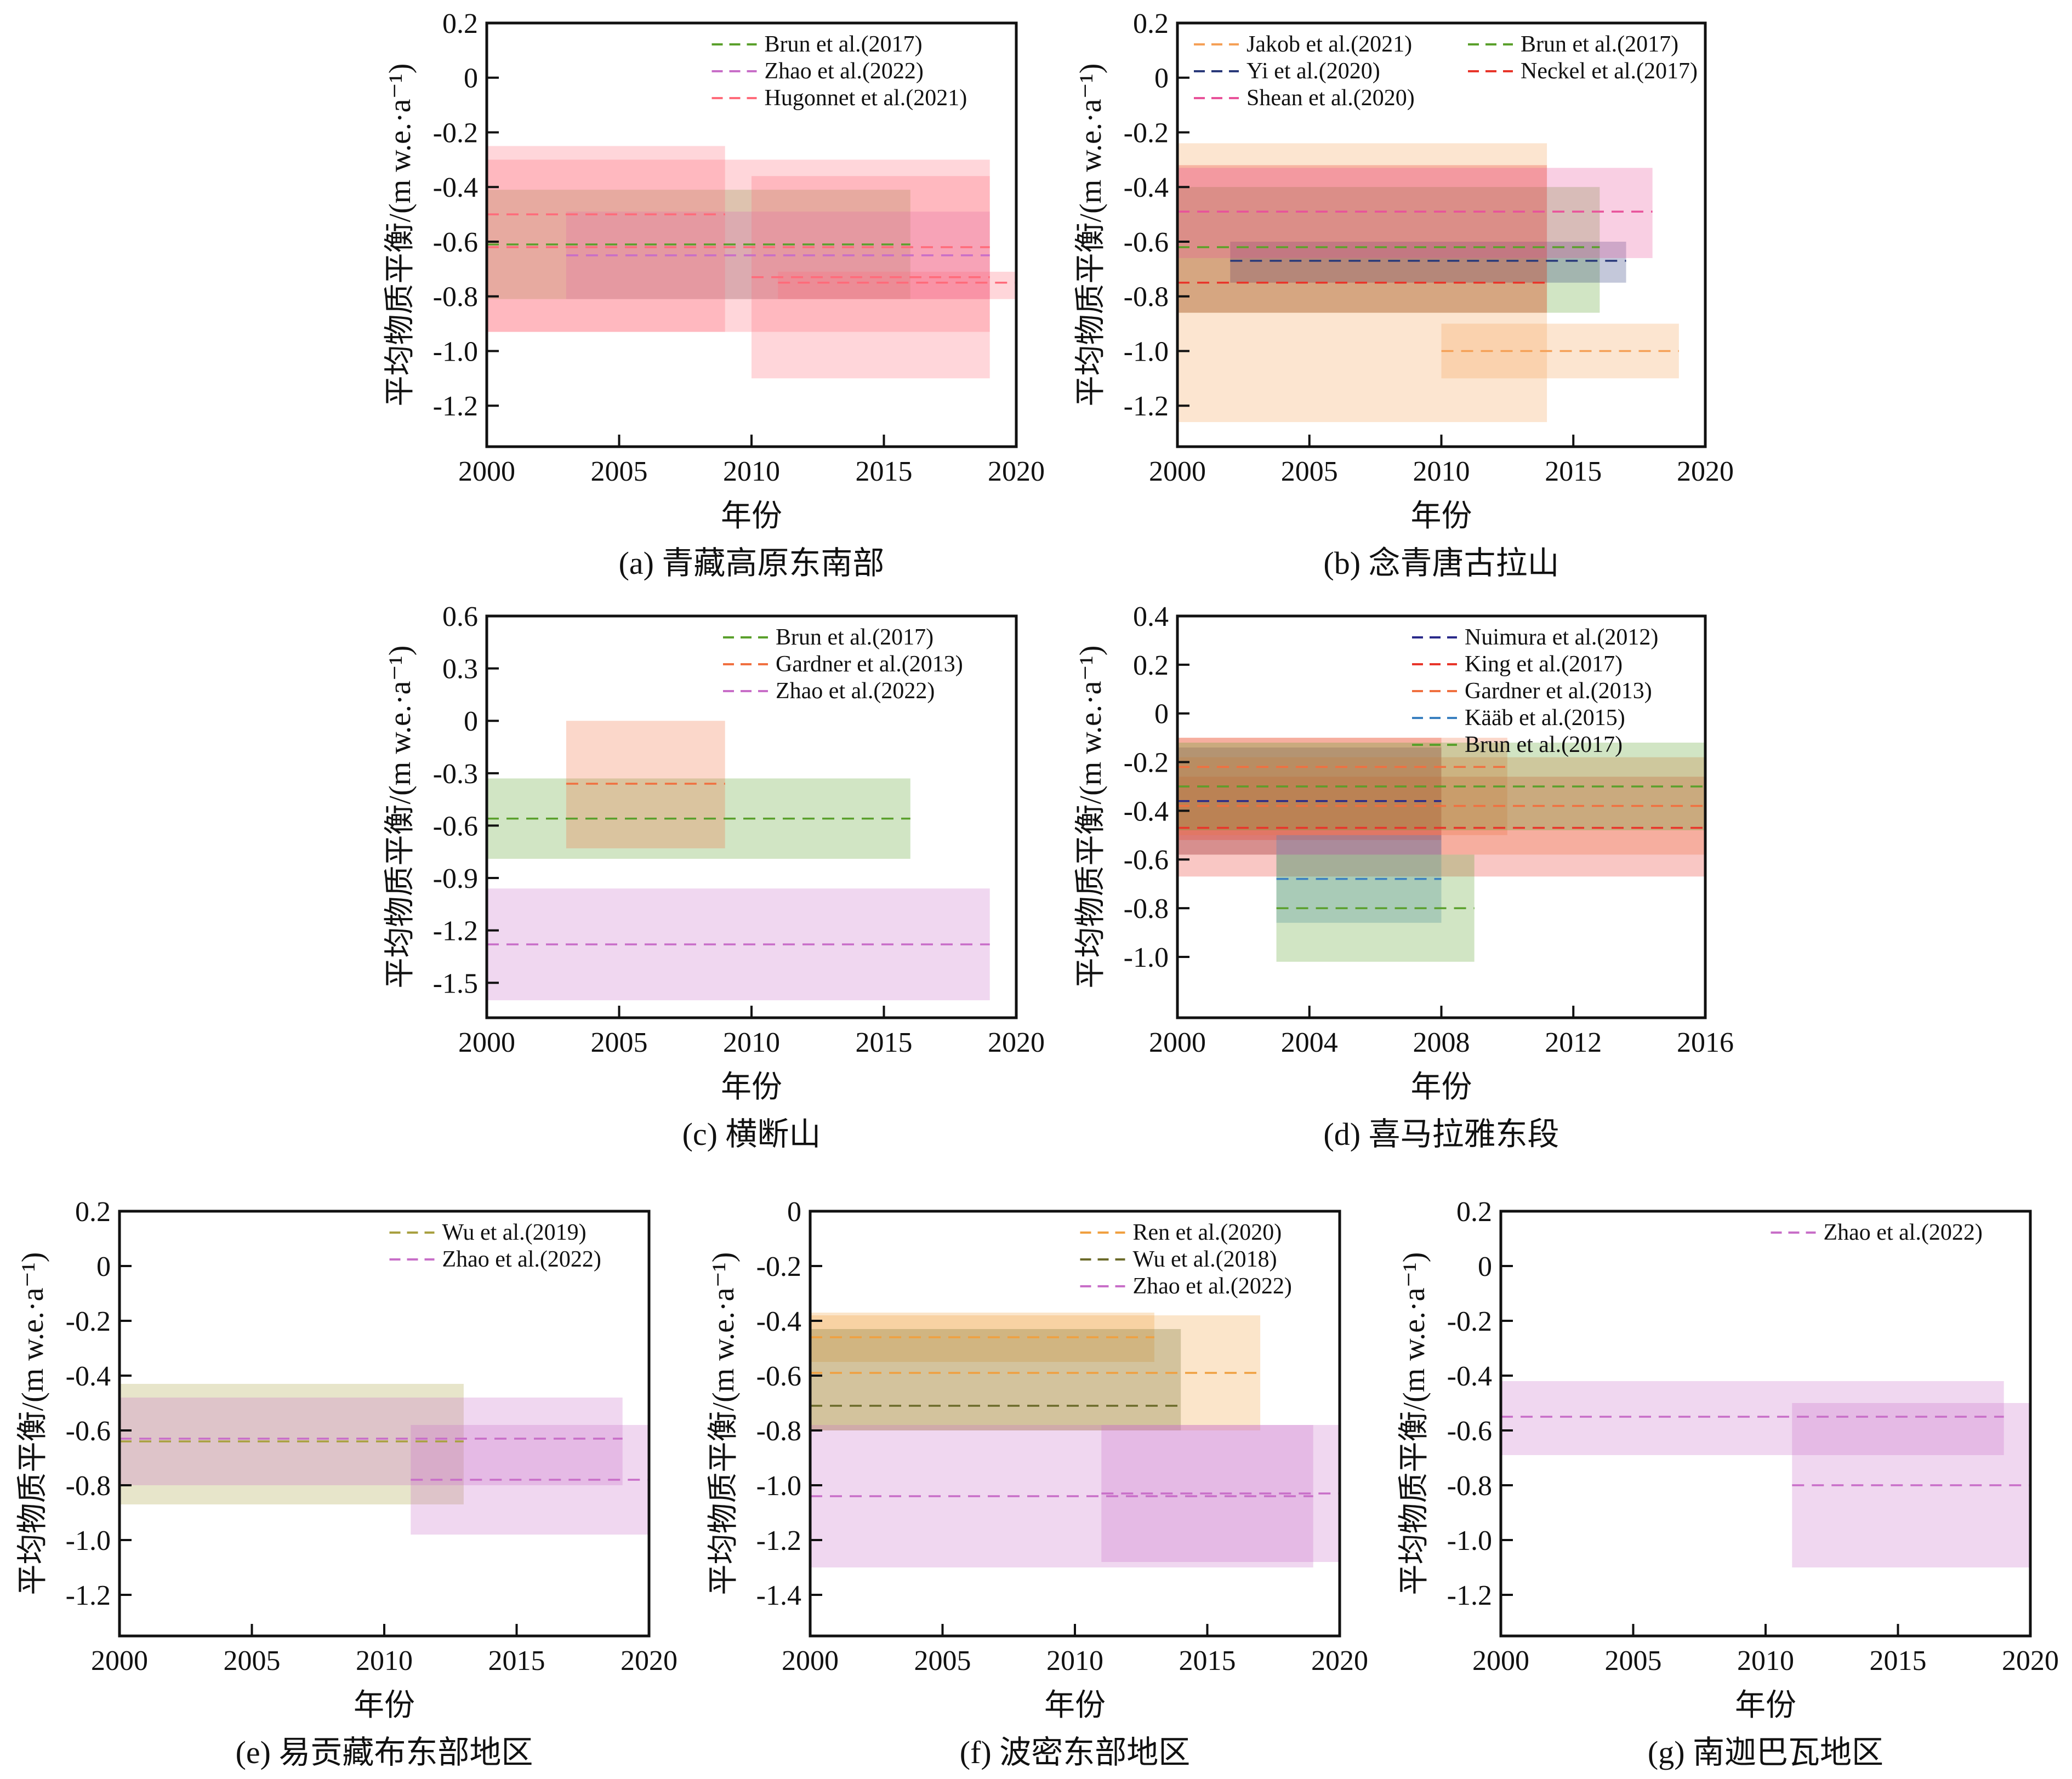  Describe the element at coordinates (384, 1753) in the screenshot. I see `panel-caption: (e) 易贡藏布东部地区` at that location.